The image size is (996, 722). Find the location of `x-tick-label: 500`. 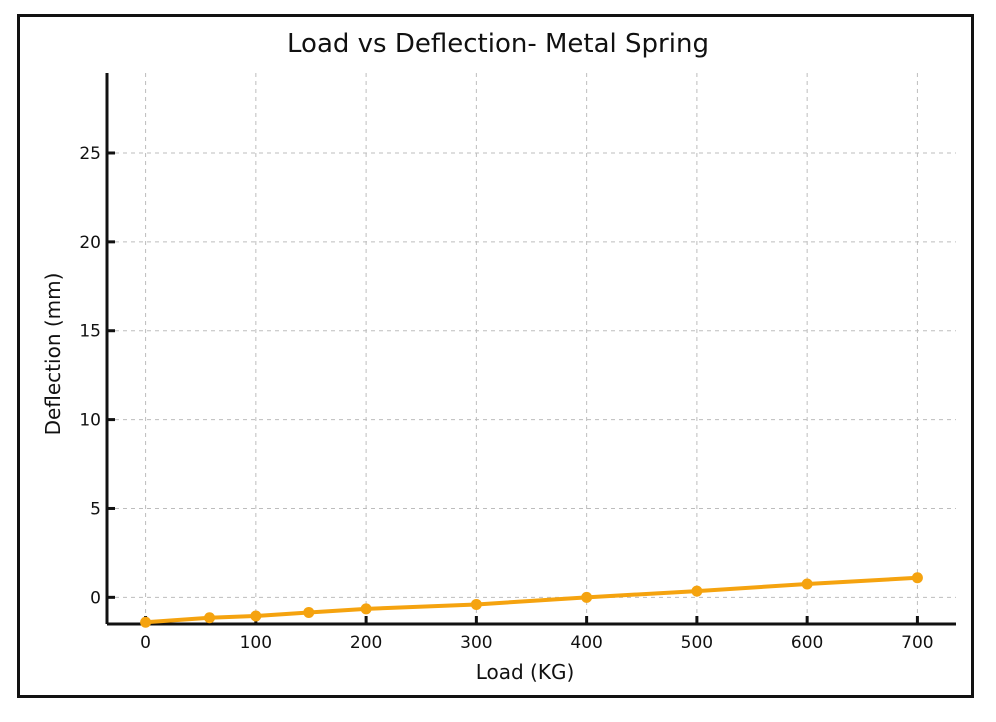

x-tick-label: 500 is located at coordinates (697, 643).